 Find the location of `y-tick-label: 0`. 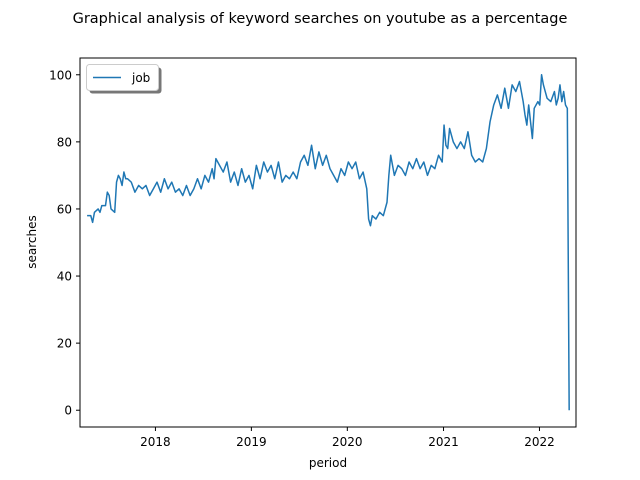

y-tick-label: 0 is located at coordinates (68, 411).